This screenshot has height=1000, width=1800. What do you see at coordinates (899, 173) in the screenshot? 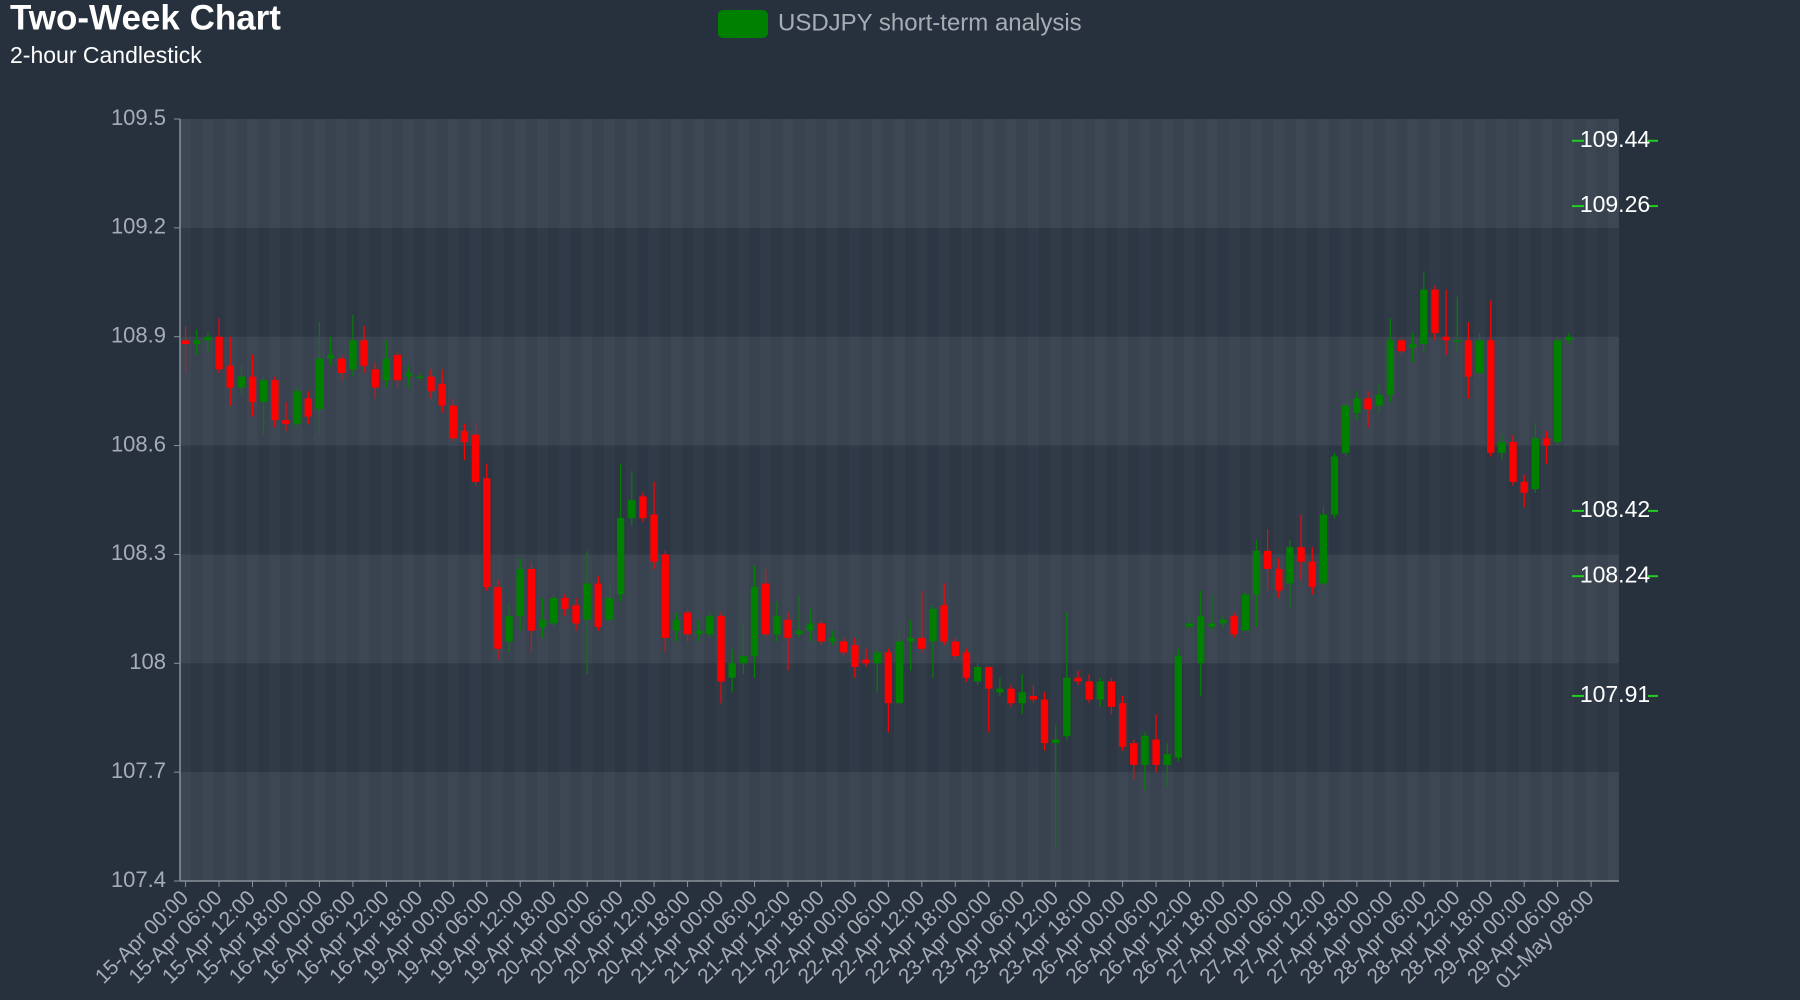
I see `grid-band` at bounding box center [899, 173].